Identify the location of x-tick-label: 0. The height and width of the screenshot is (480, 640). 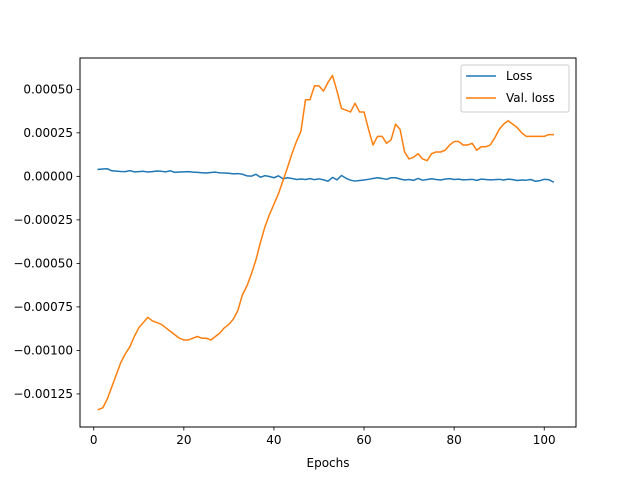
(94, 440).